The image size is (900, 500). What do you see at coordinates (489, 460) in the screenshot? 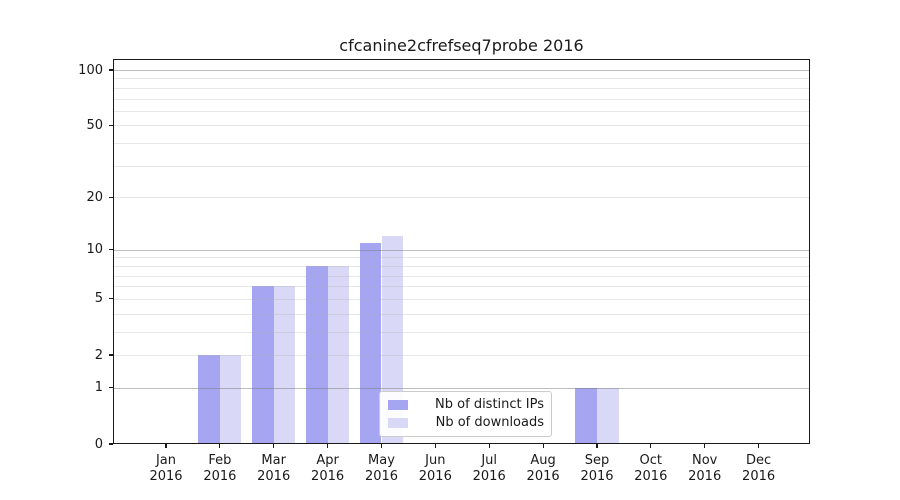
I see `x-tick-month: Jul` at bounding box center [489, 460].